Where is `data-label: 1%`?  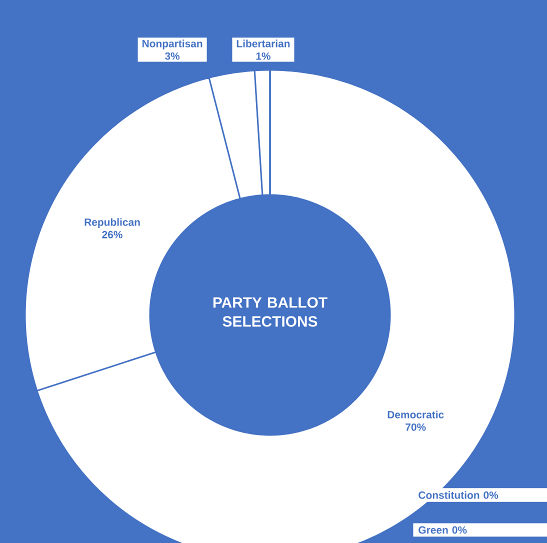 data-label: 1% is located at coordinates (263, 56).